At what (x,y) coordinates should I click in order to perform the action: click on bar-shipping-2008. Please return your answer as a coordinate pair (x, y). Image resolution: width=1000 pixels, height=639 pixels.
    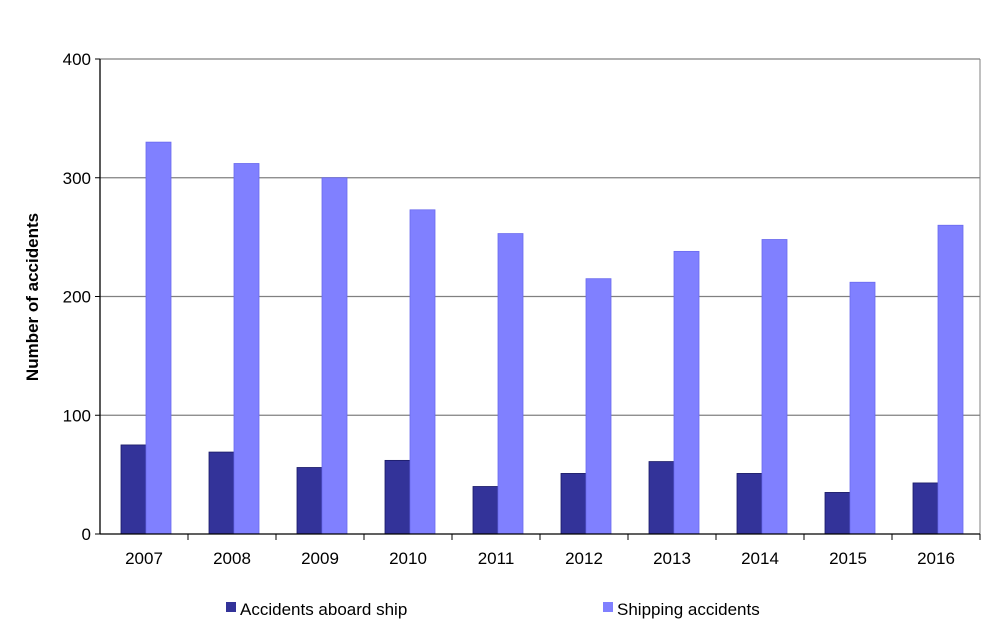
    Looking at the image, I should click on (246, 349).